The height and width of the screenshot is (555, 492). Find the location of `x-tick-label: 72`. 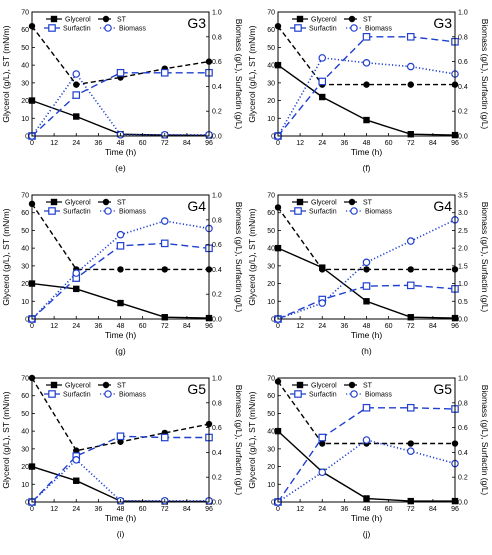

x-tick-label: 72 is located at coordinates (411, 326).